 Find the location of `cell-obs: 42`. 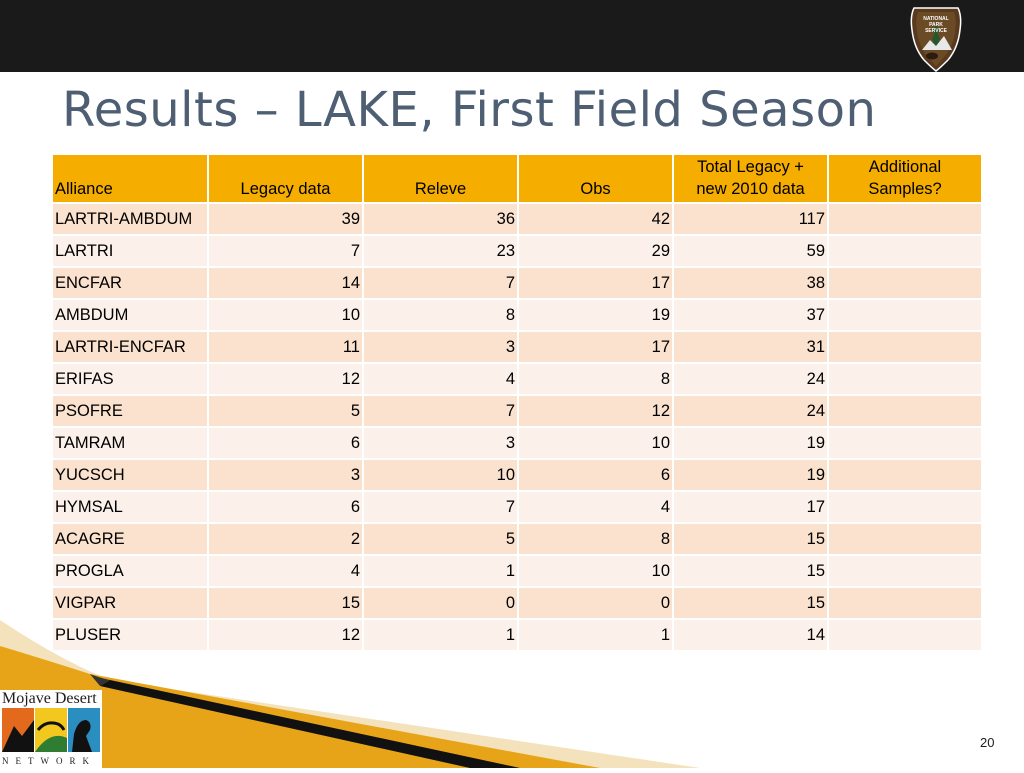

cell-obs: 42 is located at coordinates (595, 219).